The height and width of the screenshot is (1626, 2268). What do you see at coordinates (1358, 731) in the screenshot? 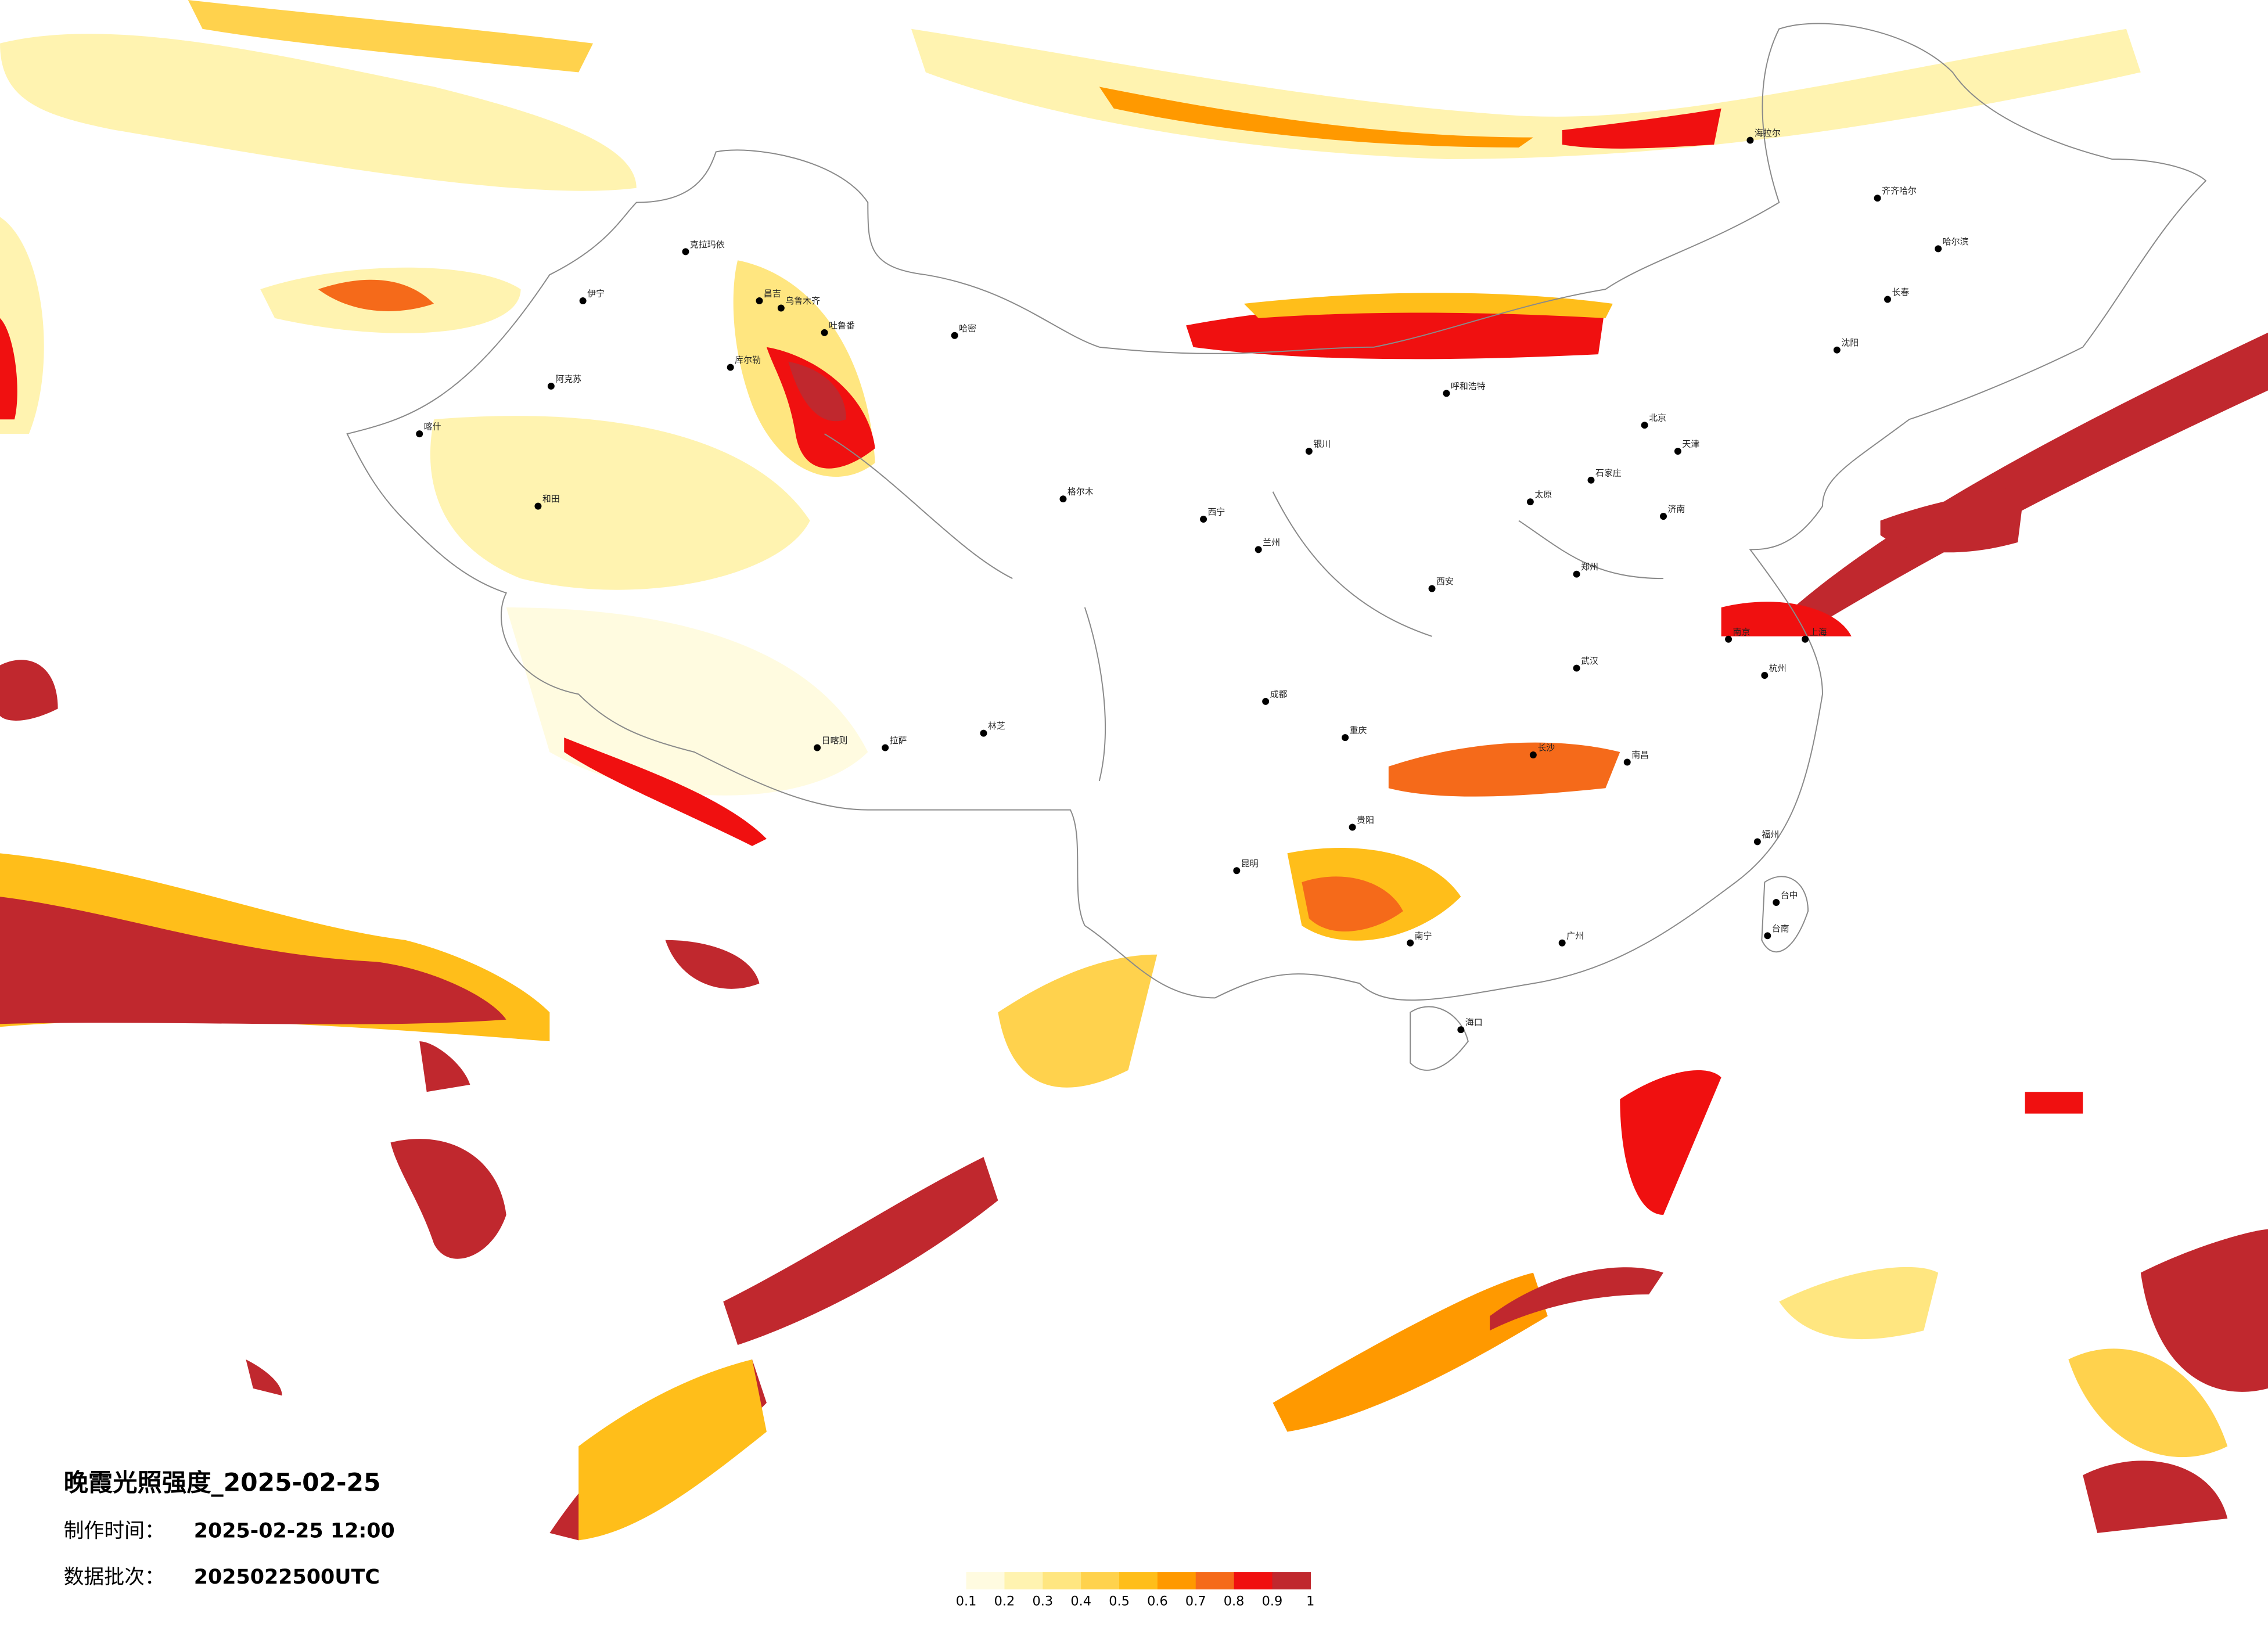
I see `city-label: 重庆` at bounding box center [1358, 731].